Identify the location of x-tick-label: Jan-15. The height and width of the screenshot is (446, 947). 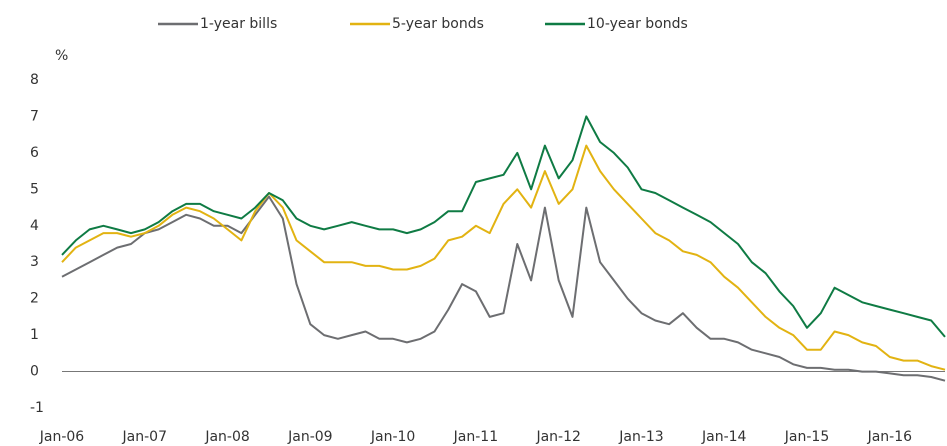
(806, 437).